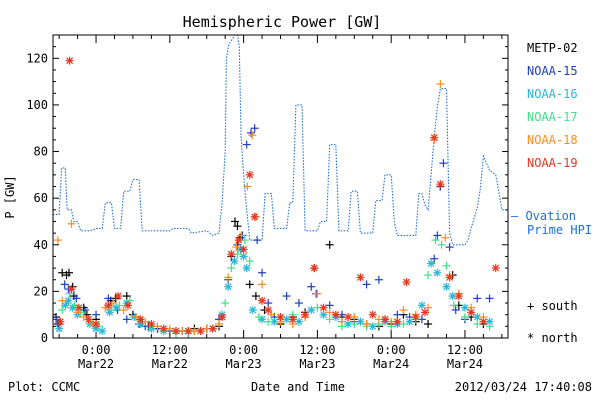  Describe the element at coordinates (465, 350) in the screenshot. I see `x-tick-time-label: 12:00` at that location.